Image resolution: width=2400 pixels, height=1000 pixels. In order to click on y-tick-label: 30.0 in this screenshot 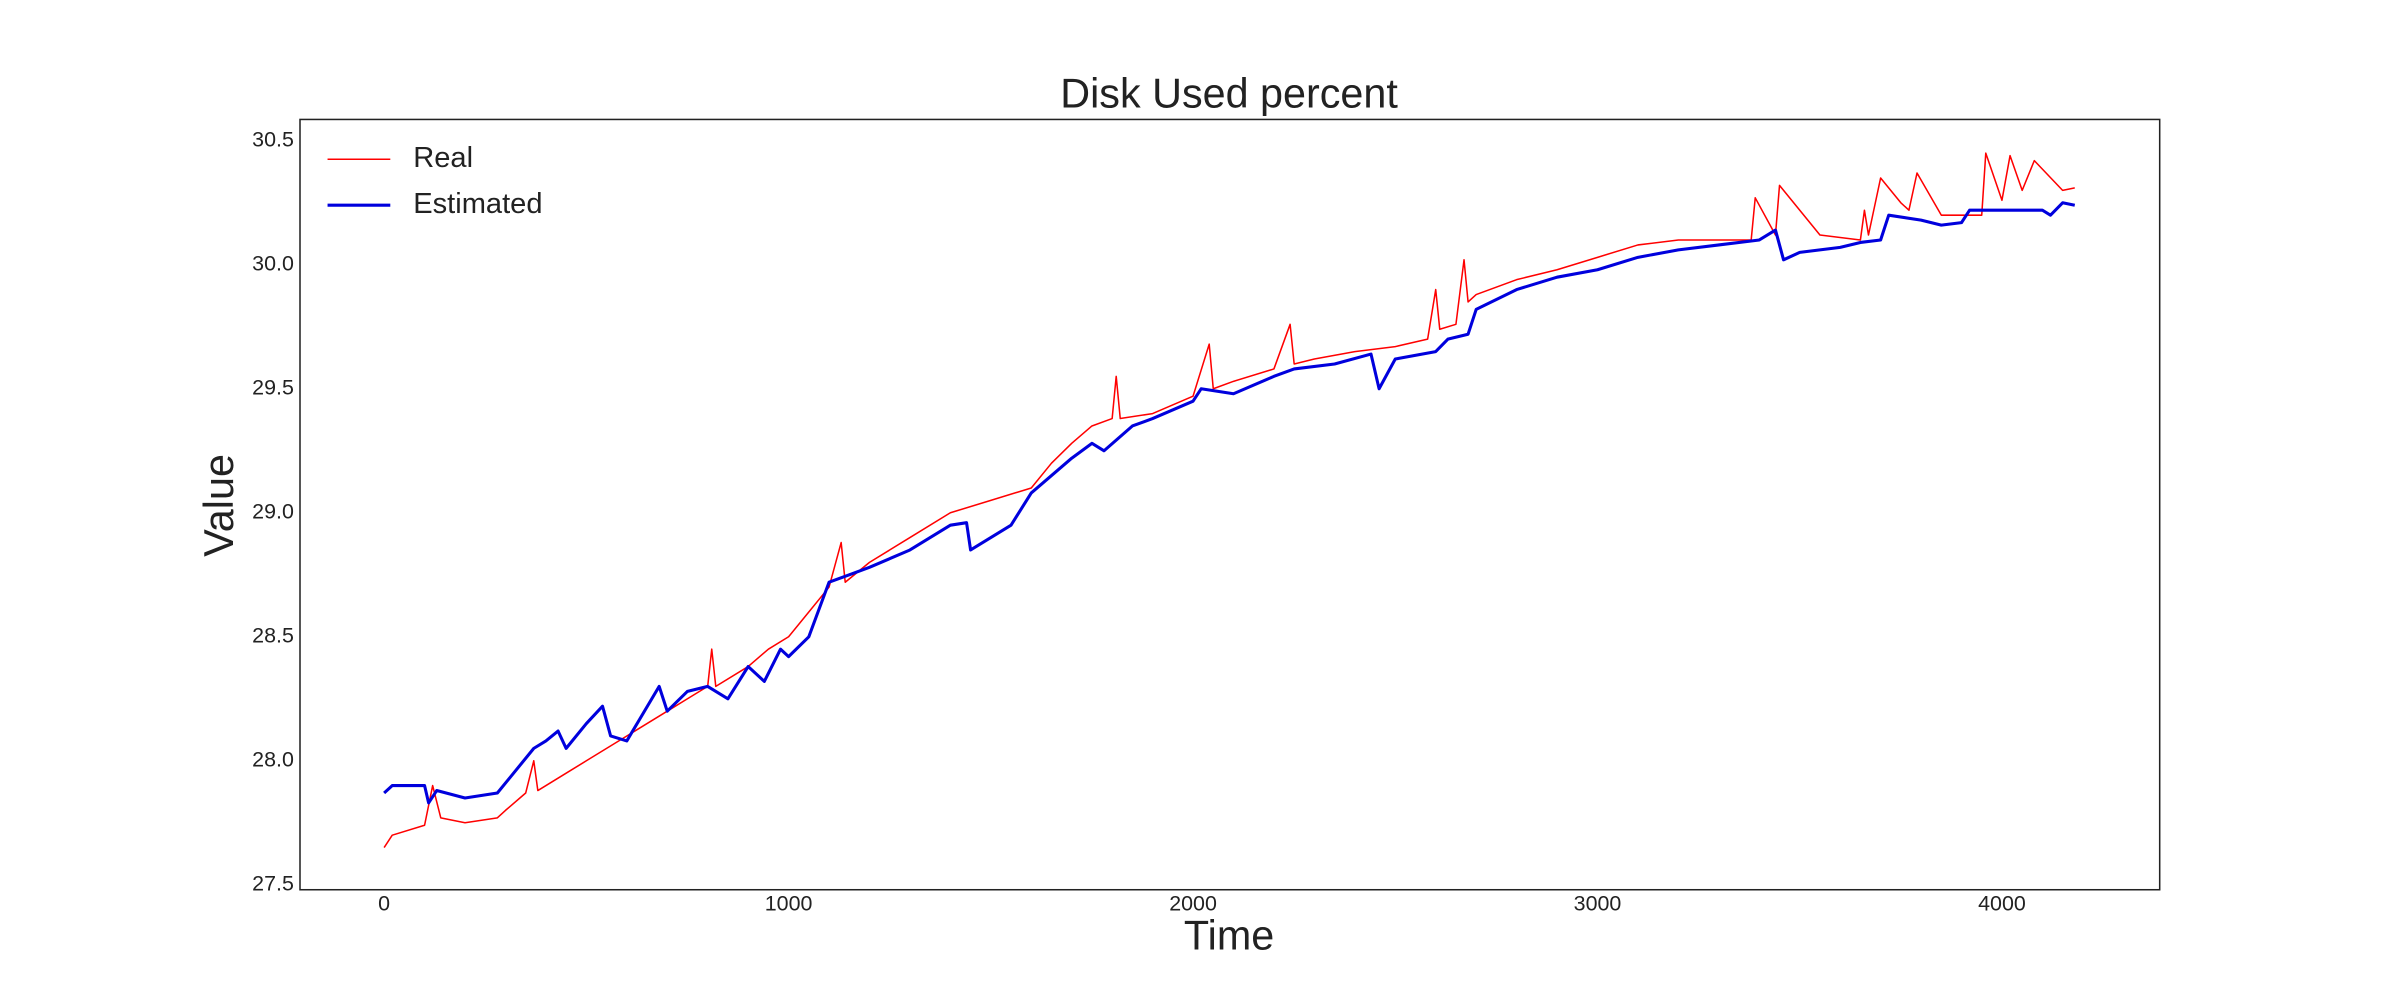, I will do `click(273, 263)`.